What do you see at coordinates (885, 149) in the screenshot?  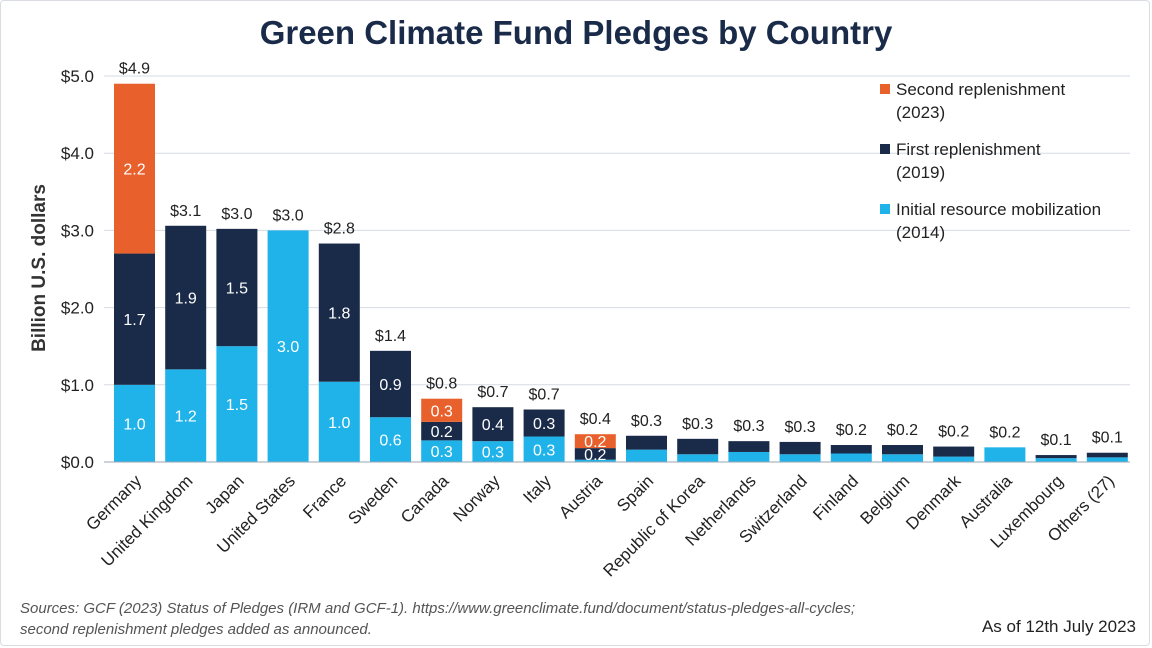 I see `legend-swatch-first` at bounding box center [885, 149].